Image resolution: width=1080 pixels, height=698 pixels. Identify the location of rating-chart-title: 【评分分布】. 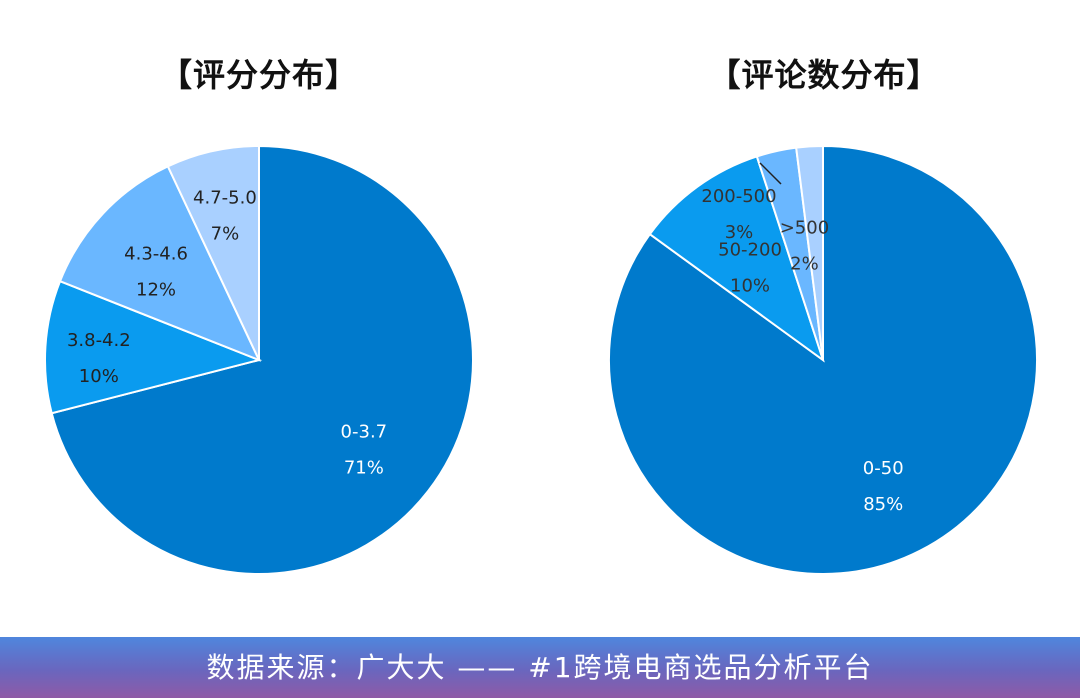
(258, 75).